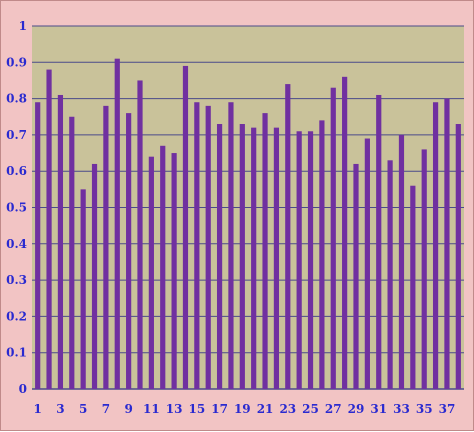  I want to click on y-tick-label: 0.3, so click(16, 280).